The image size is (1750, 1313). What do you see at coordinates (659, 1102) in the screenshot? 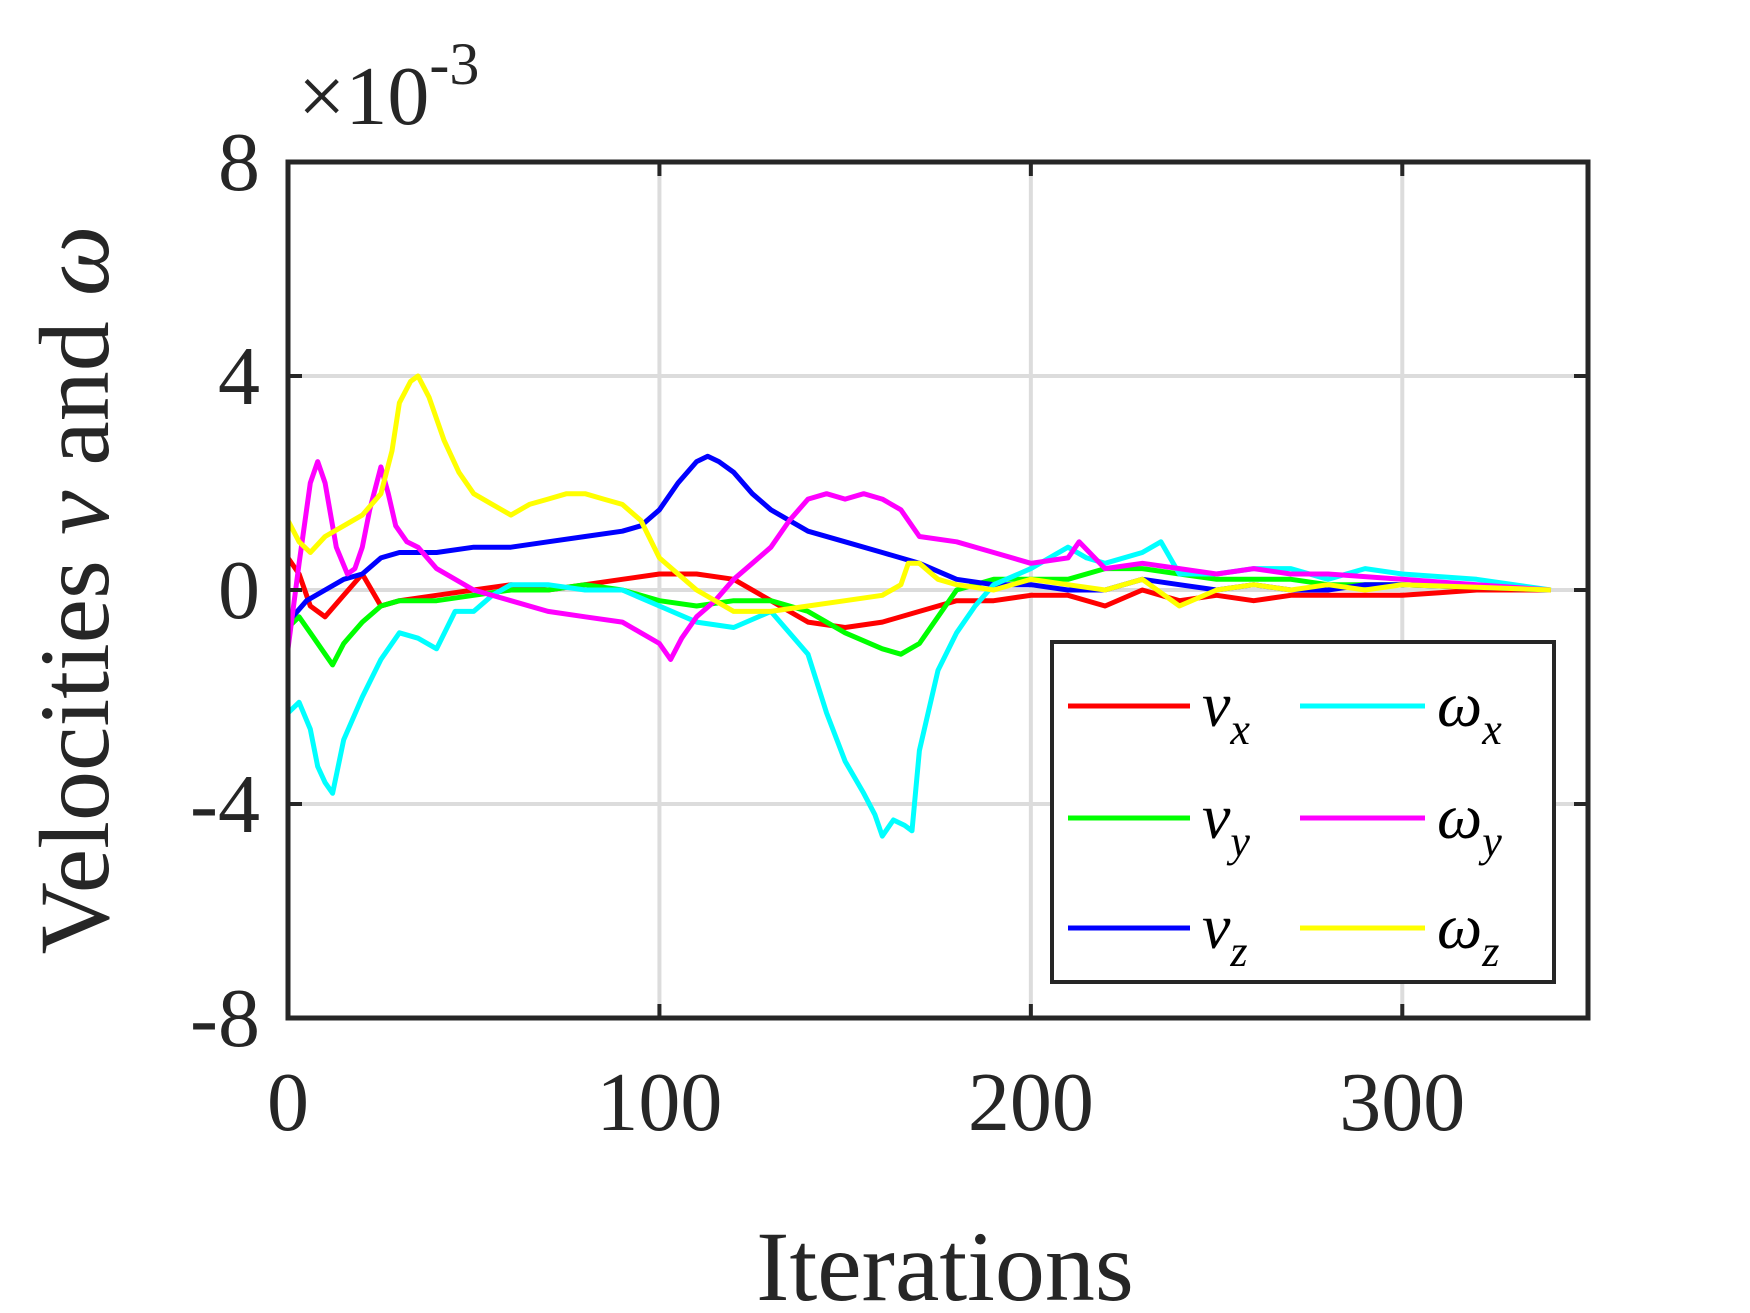
I see `x-tick-label: 100` at bounding box center [659, 1102].